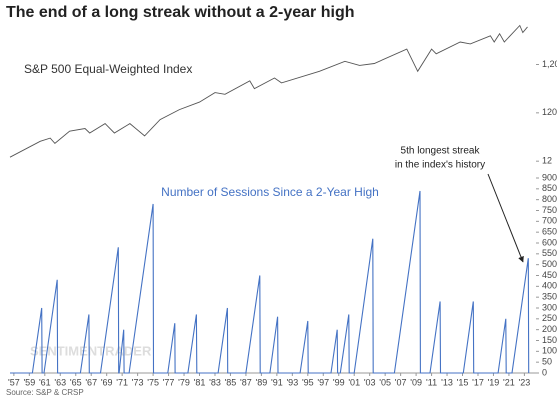  I want to click on x-tick-label: '01, so click(354, 382).